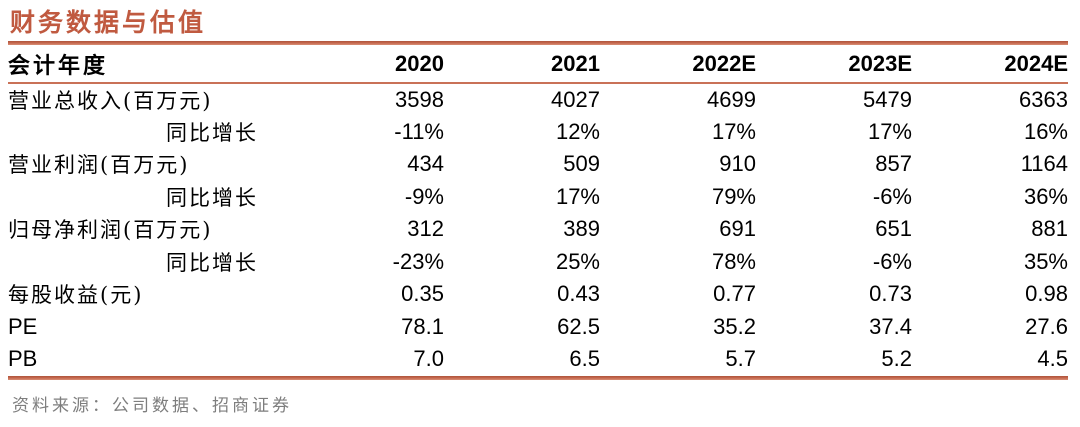  I want to click on row-value: 6363, so click(1043, 99).